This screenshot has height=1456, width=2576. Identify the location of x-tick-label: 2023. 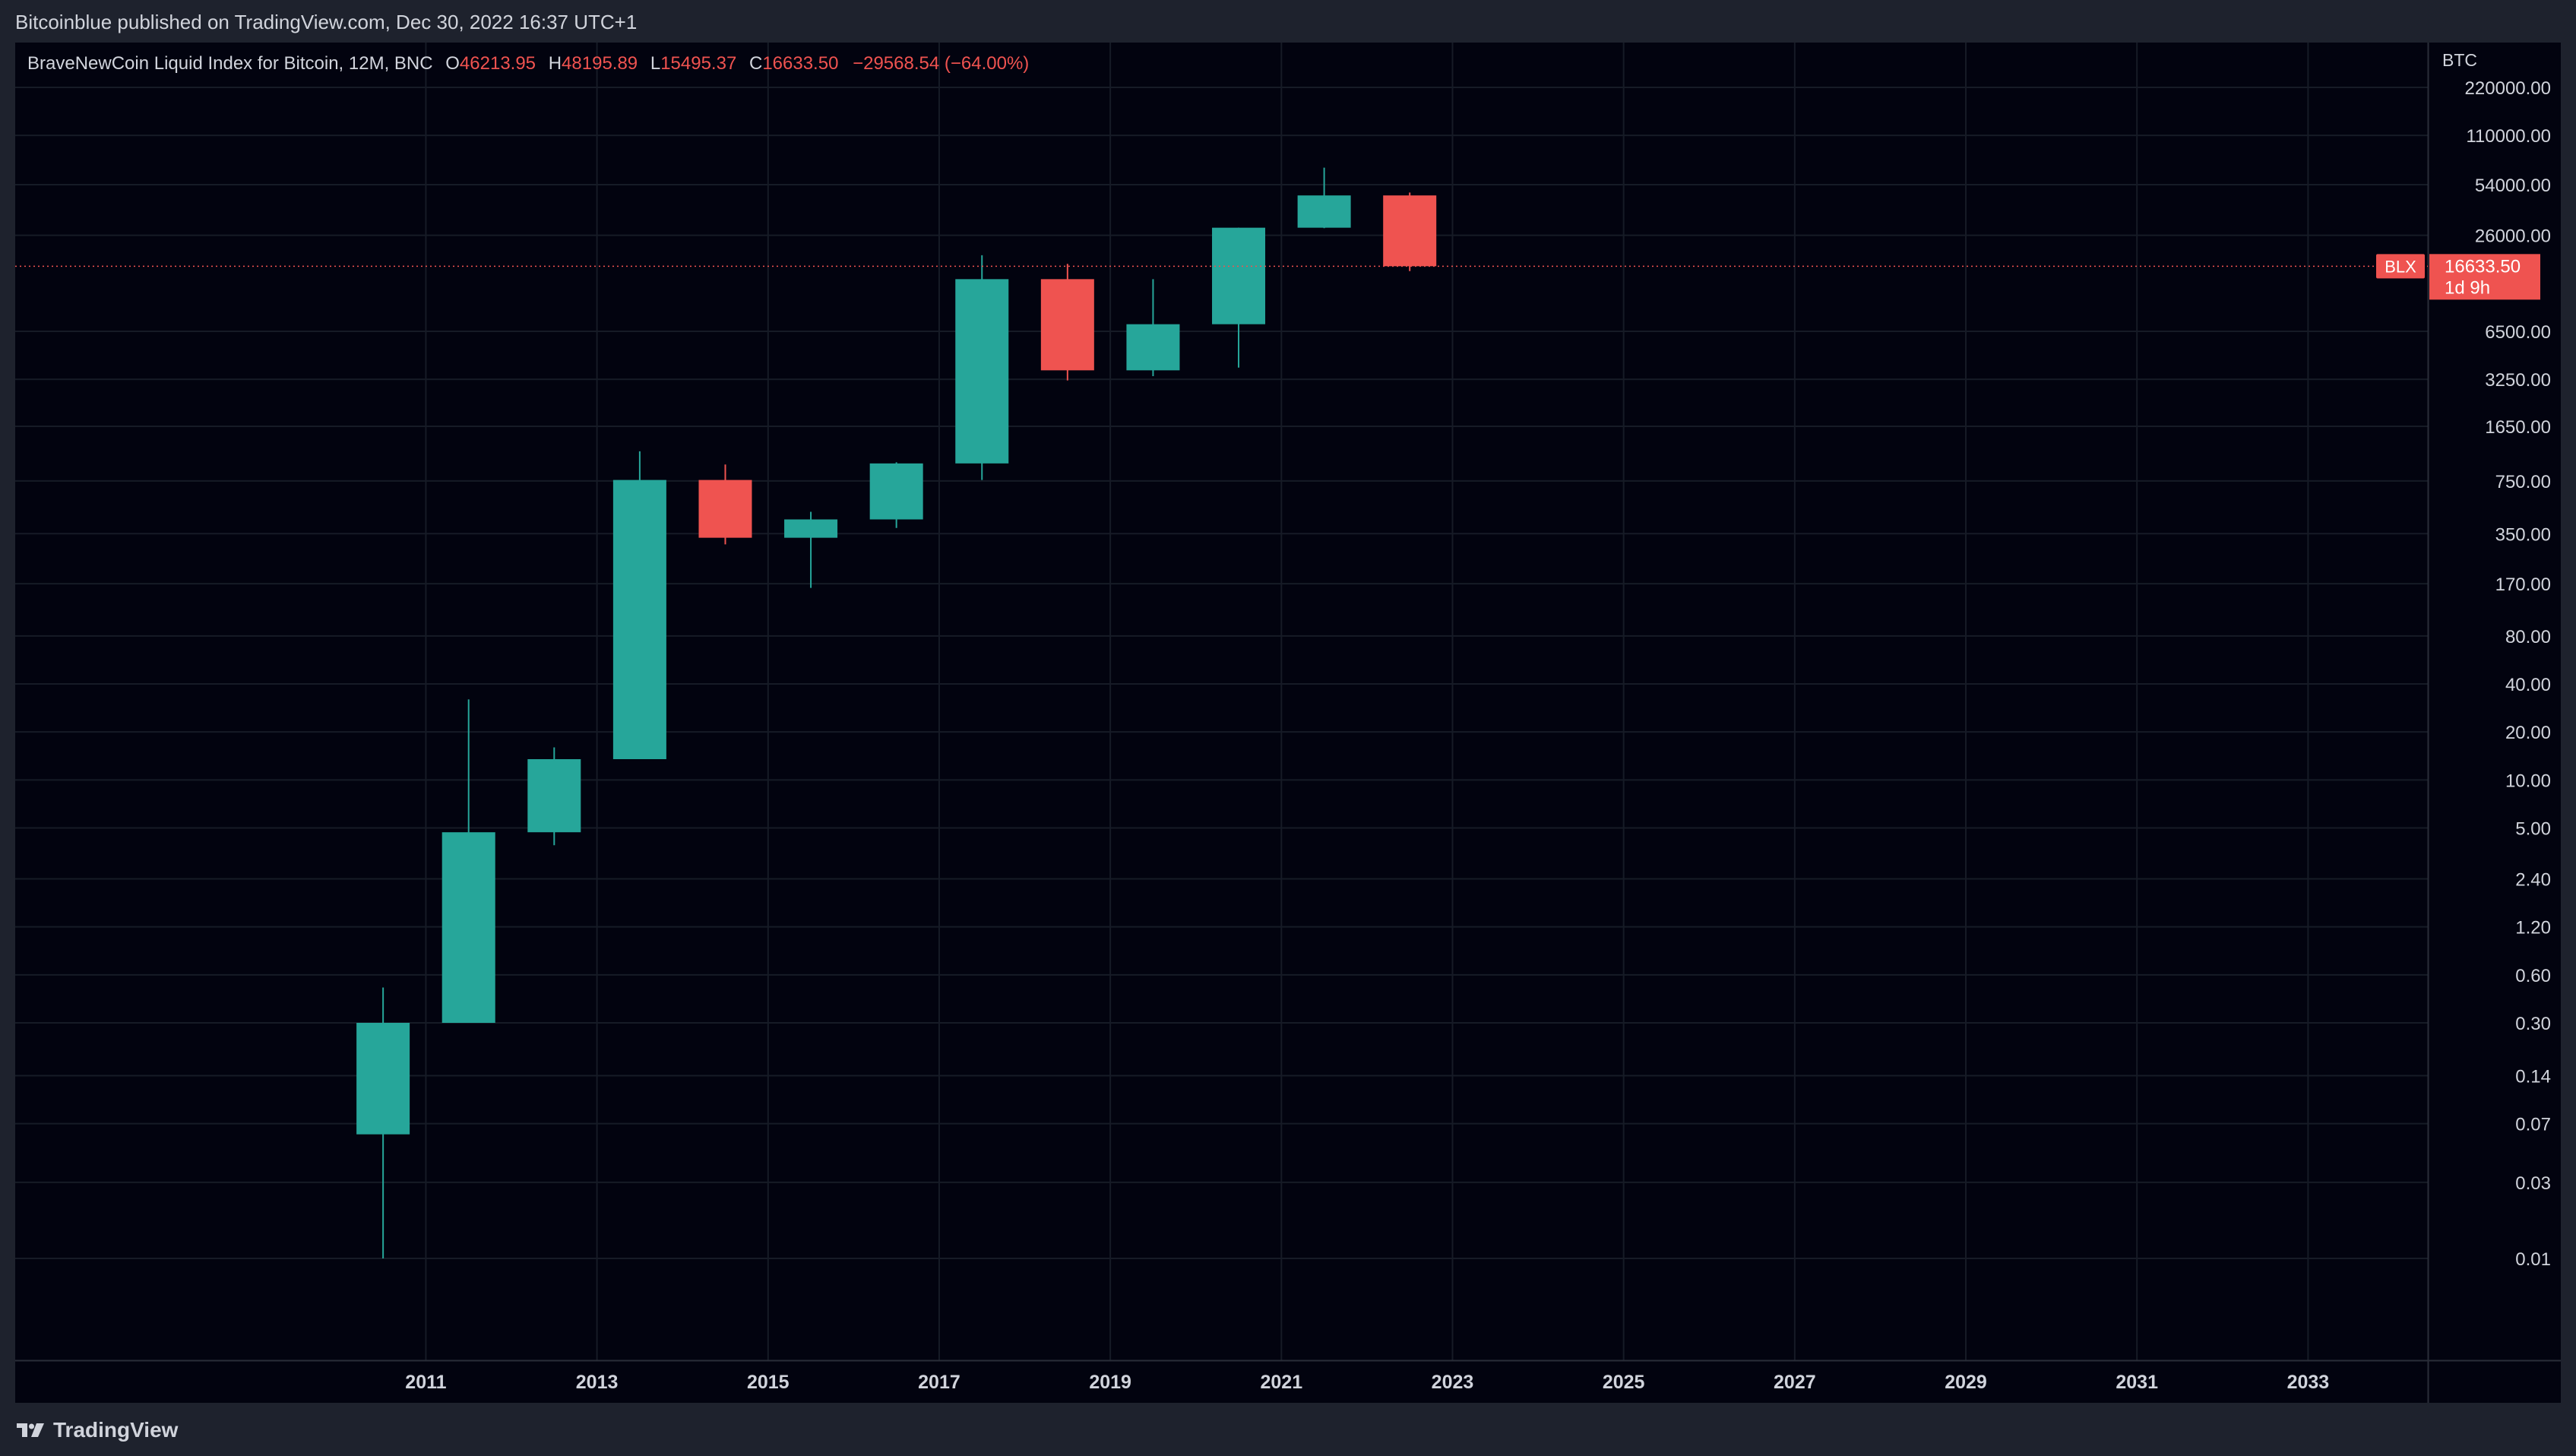
(1453, 1382).